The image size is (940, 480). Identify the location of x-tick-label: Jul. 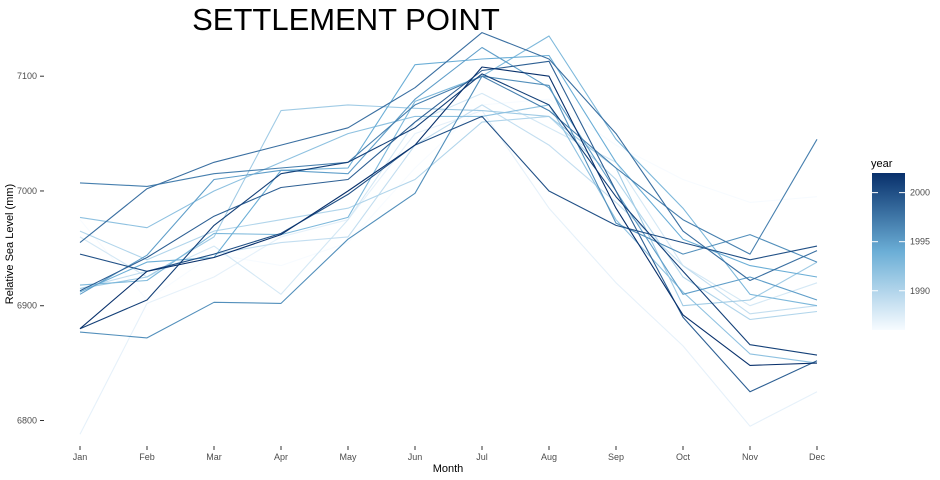
(482, 457).